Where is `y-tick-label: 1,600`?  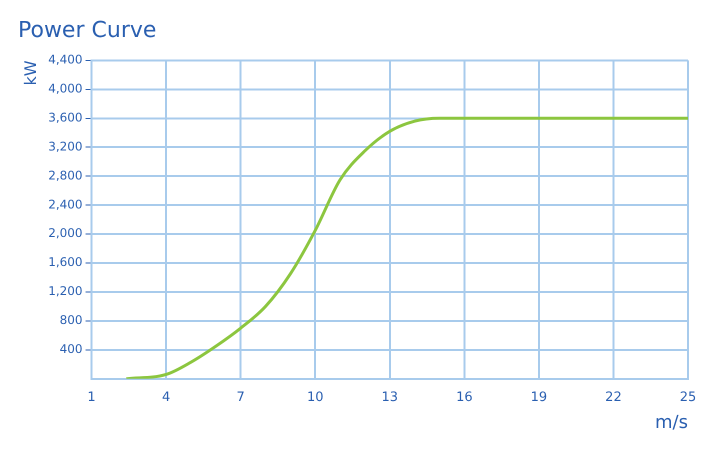 y-tick-label: 1,600 is located at coordinates (65, 262).